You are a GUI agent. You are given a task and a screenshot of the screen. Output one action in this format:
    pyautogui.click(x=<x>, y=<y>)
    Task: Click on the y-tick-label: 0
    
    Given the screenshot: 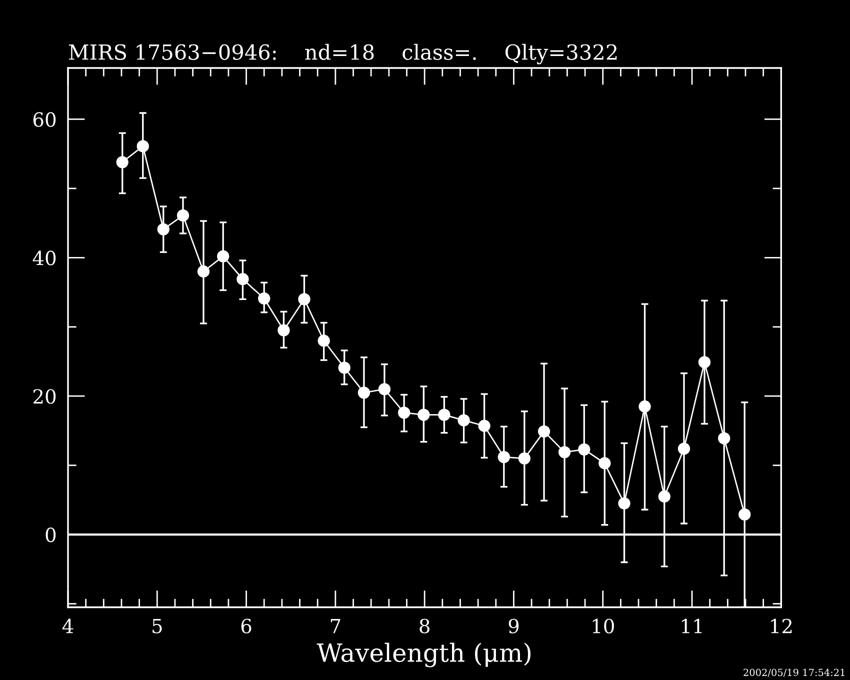 What is the action you would take?
    pyautogui.click(x=51, y=535)
    